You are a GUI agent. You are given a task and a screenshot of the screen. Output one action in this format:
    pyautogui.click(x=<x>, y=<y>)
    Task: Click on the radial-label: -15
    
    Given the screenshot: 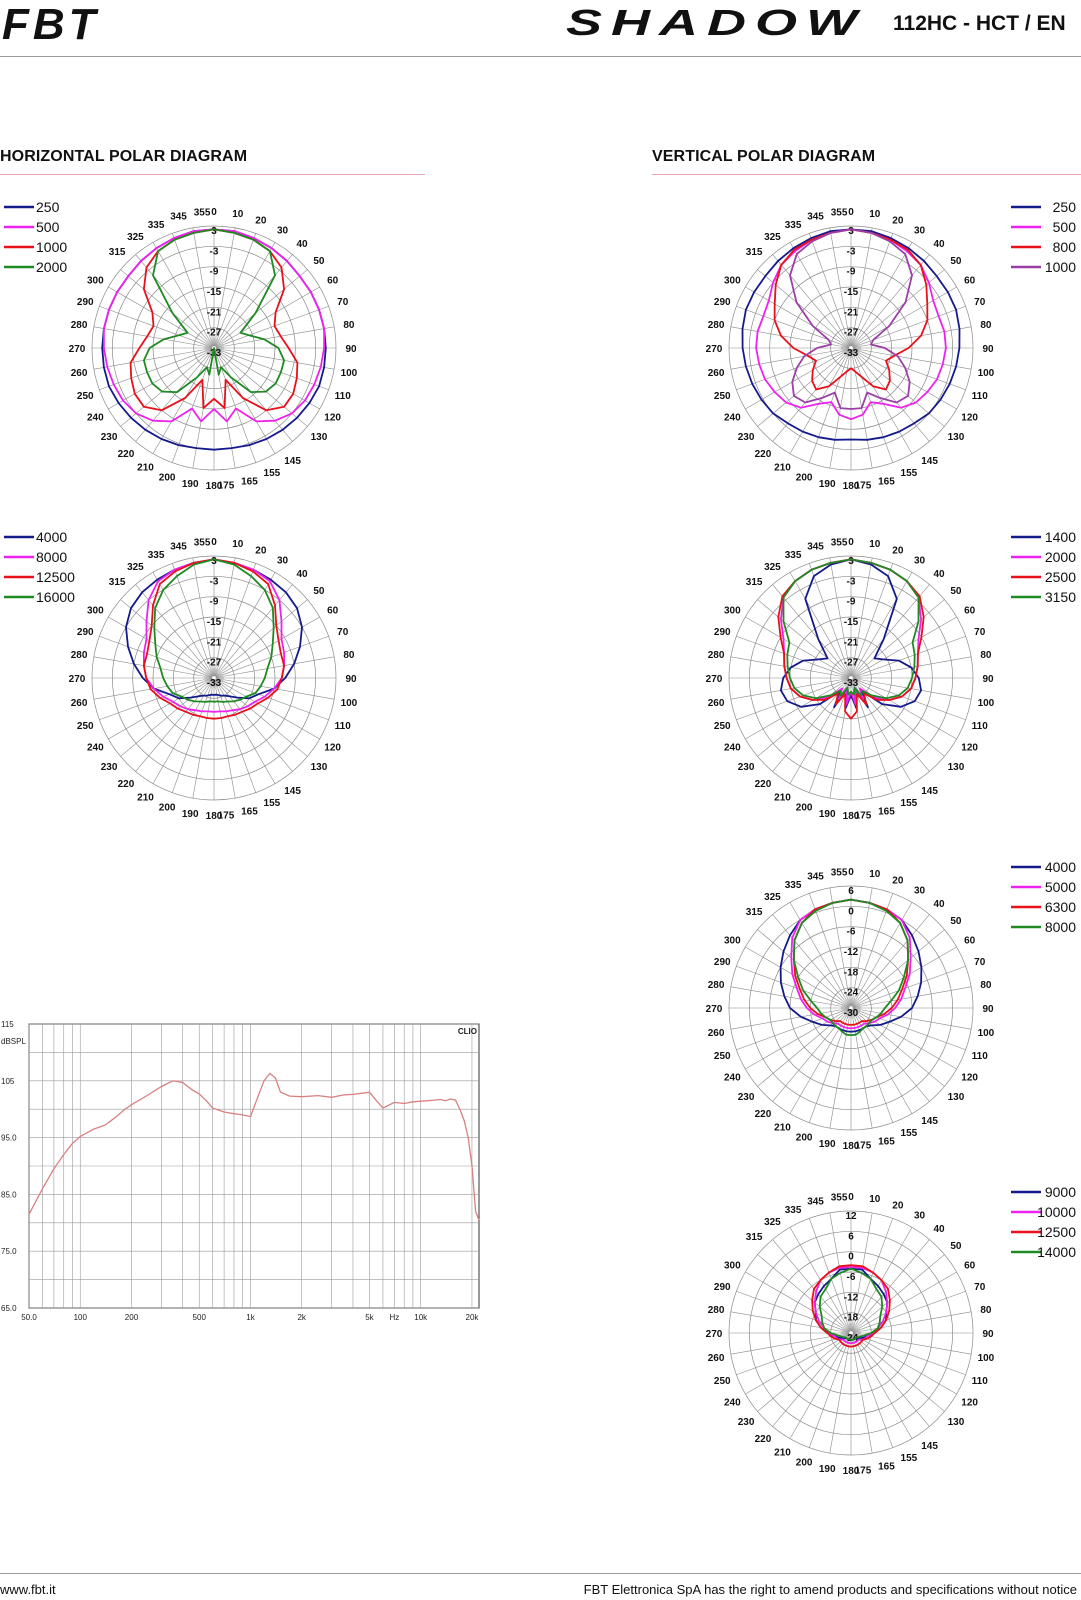 What is the action you would take?
    pyautogui.click(x=851, y=292)
    